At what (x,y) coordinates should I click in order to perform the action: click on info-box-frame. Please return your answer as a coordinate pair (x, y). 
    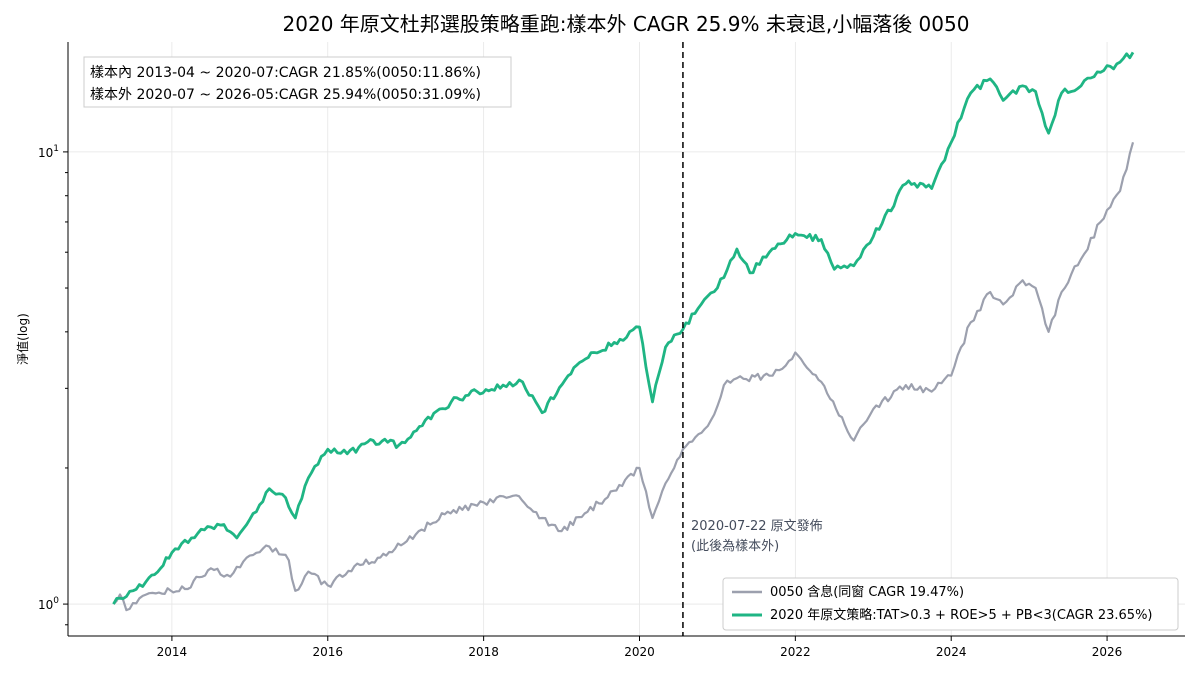
    Looking at the image, I should click on (297, 82).